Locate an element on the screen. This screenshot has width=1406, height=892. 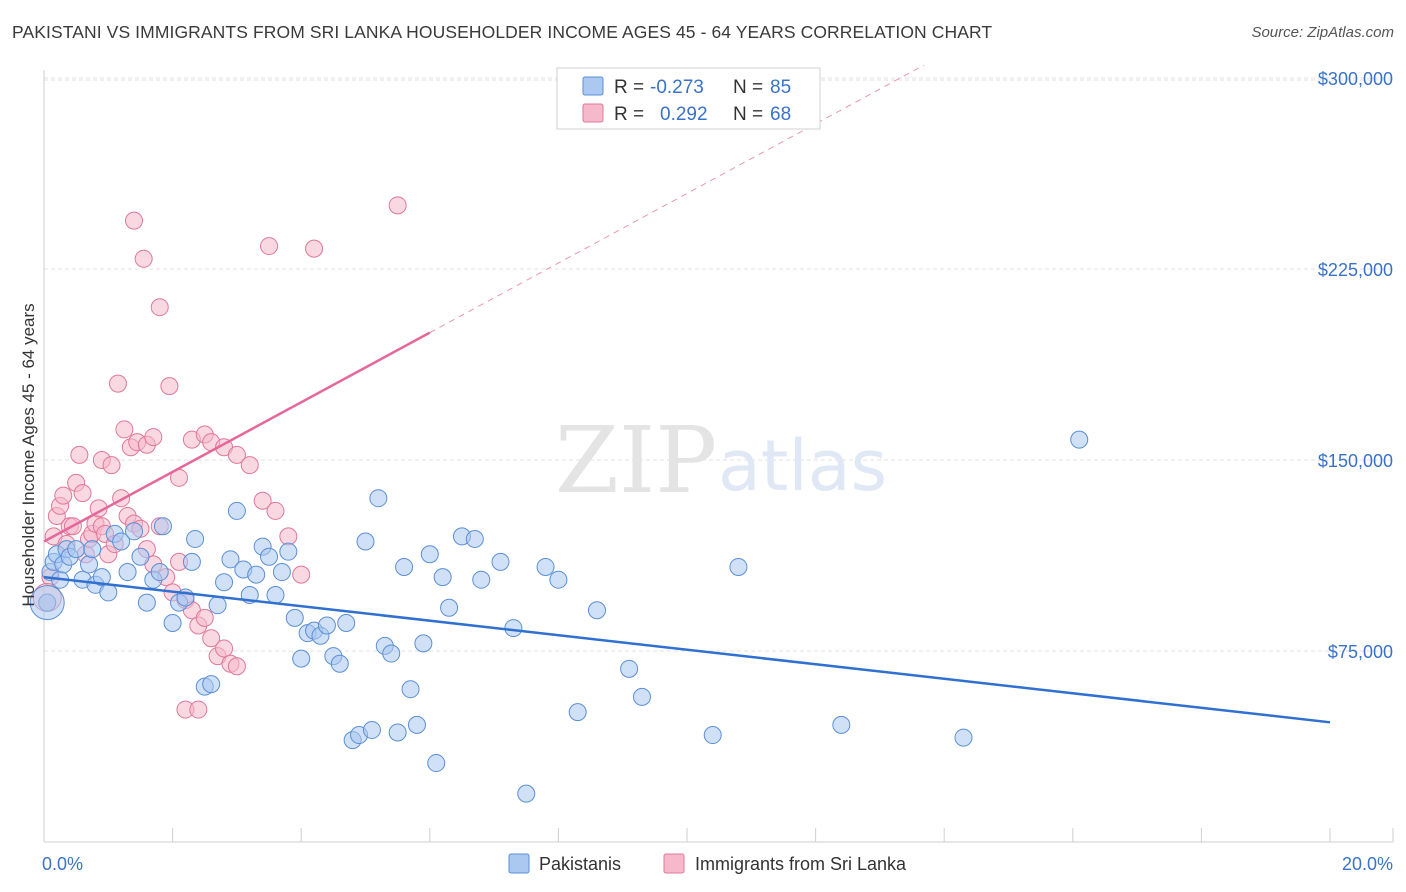
y-tick-label: $300,000 is located at coordinates (1355, 79).